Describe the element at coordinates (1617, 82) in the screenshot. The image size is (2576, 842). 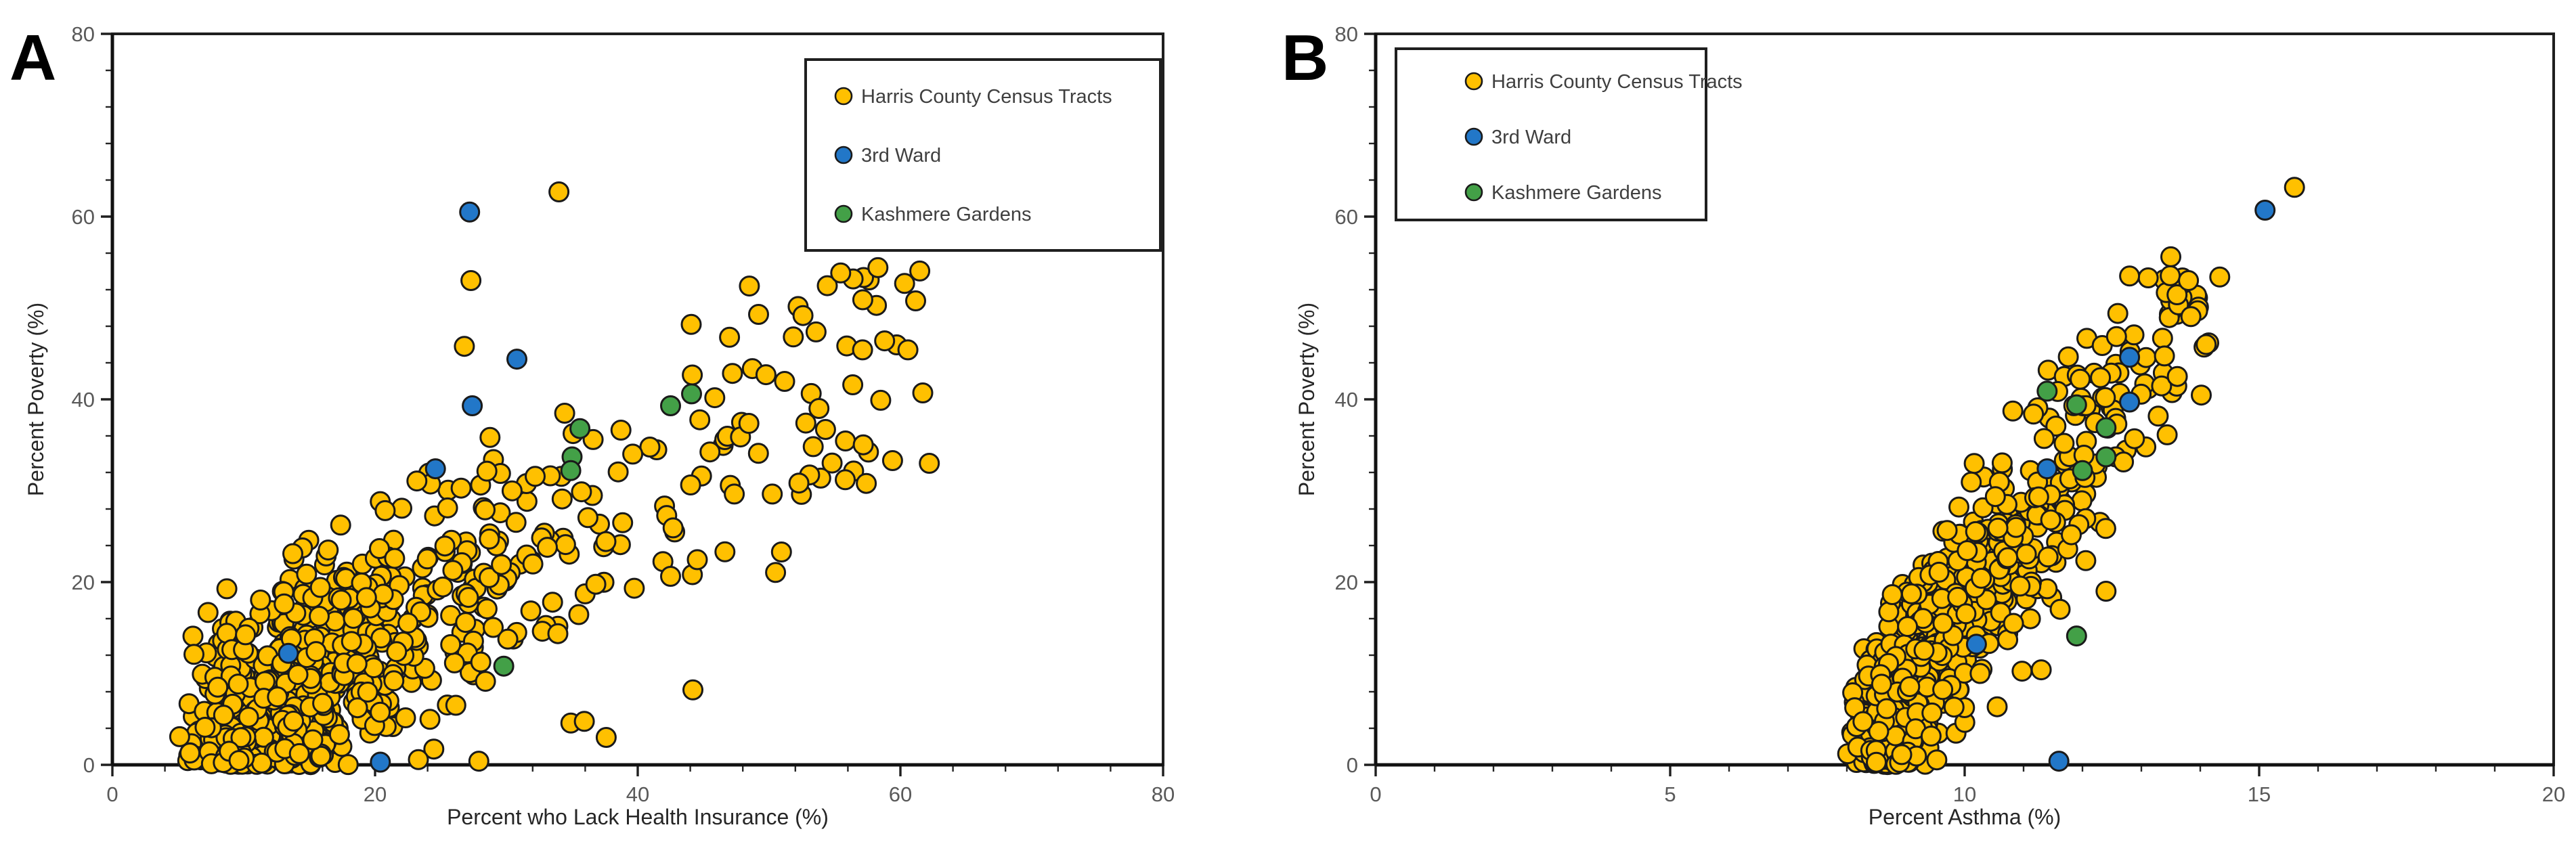
I see `panel-b-legend-label-harris: Harris County Census Tracts` at that location.